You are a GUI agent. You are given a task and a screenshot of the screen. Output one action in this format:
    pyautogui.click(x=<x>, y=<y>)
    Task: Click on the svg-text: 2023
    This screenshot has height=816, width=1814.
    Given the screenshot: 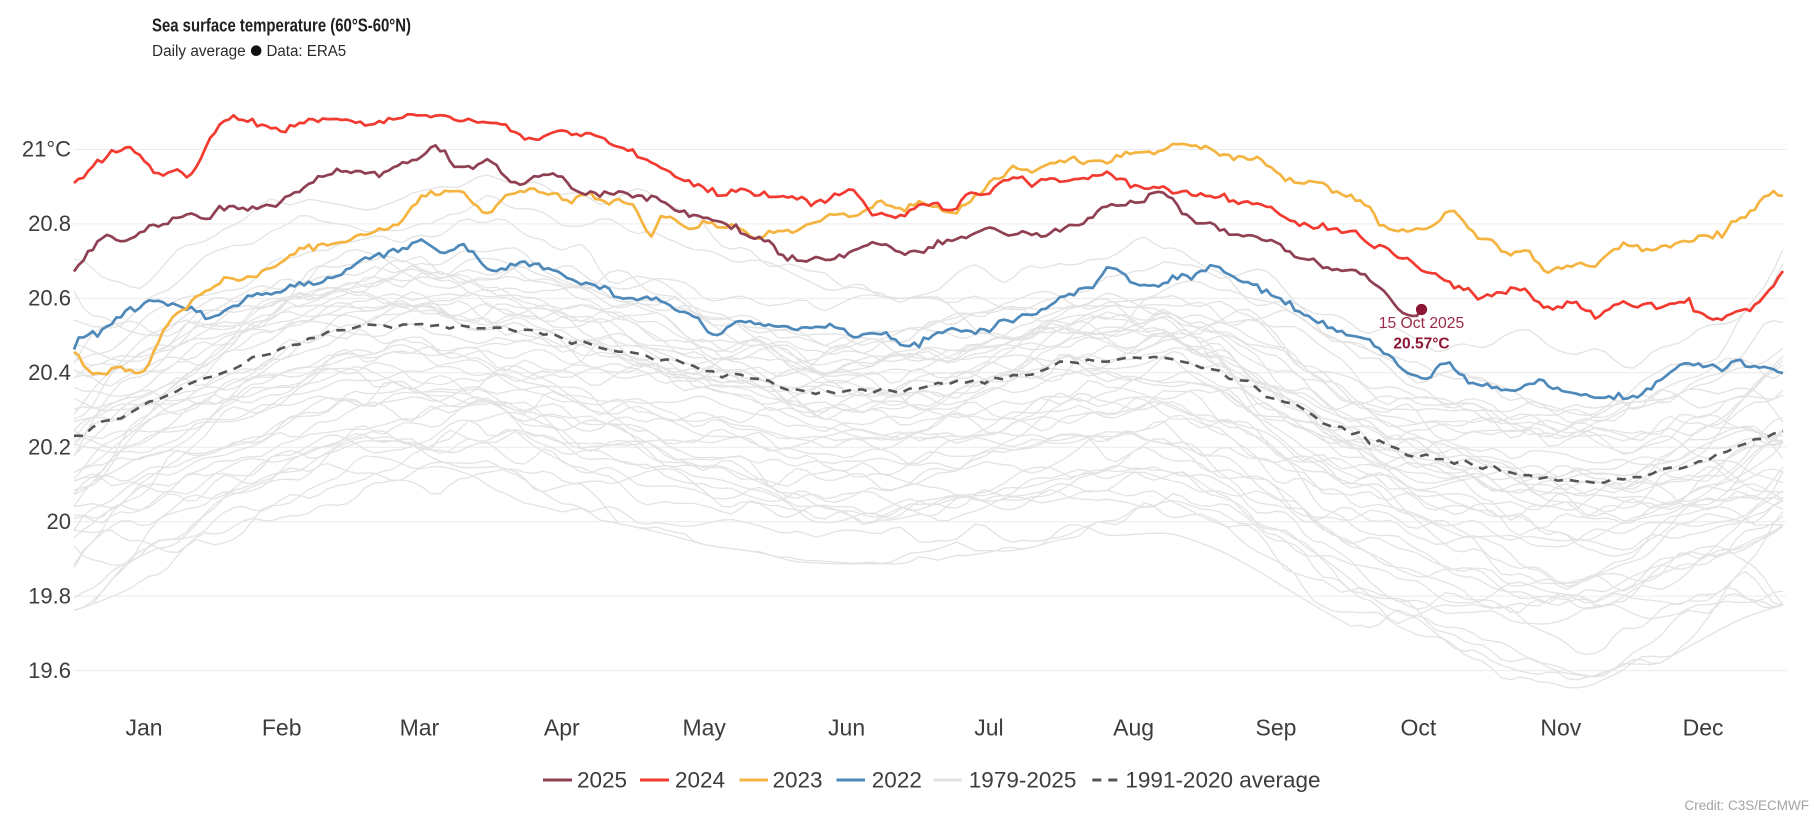 What is the action you would take?
    pyautogui.click(x=798, y=780)
    